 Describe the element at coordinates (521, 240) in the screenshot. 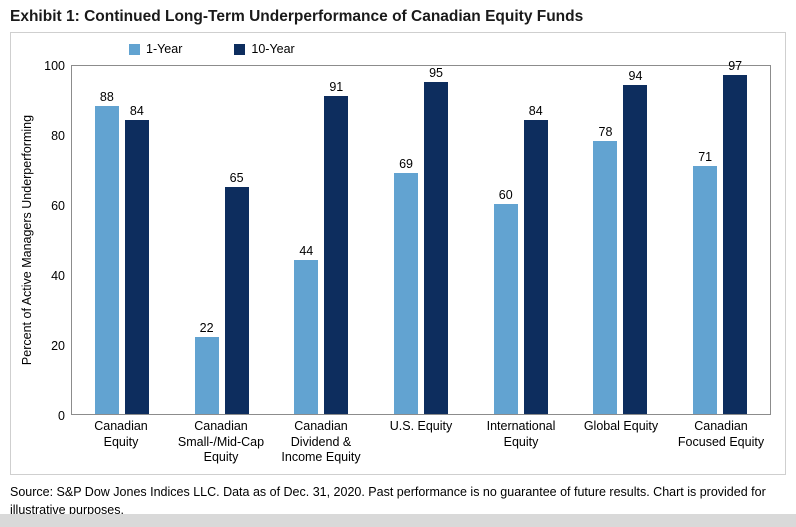

I see `bar-group: 60 84` at that location.